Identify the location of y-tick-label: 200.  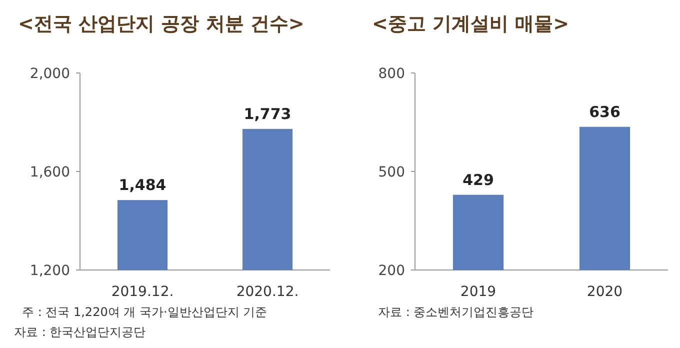
(391, 271).